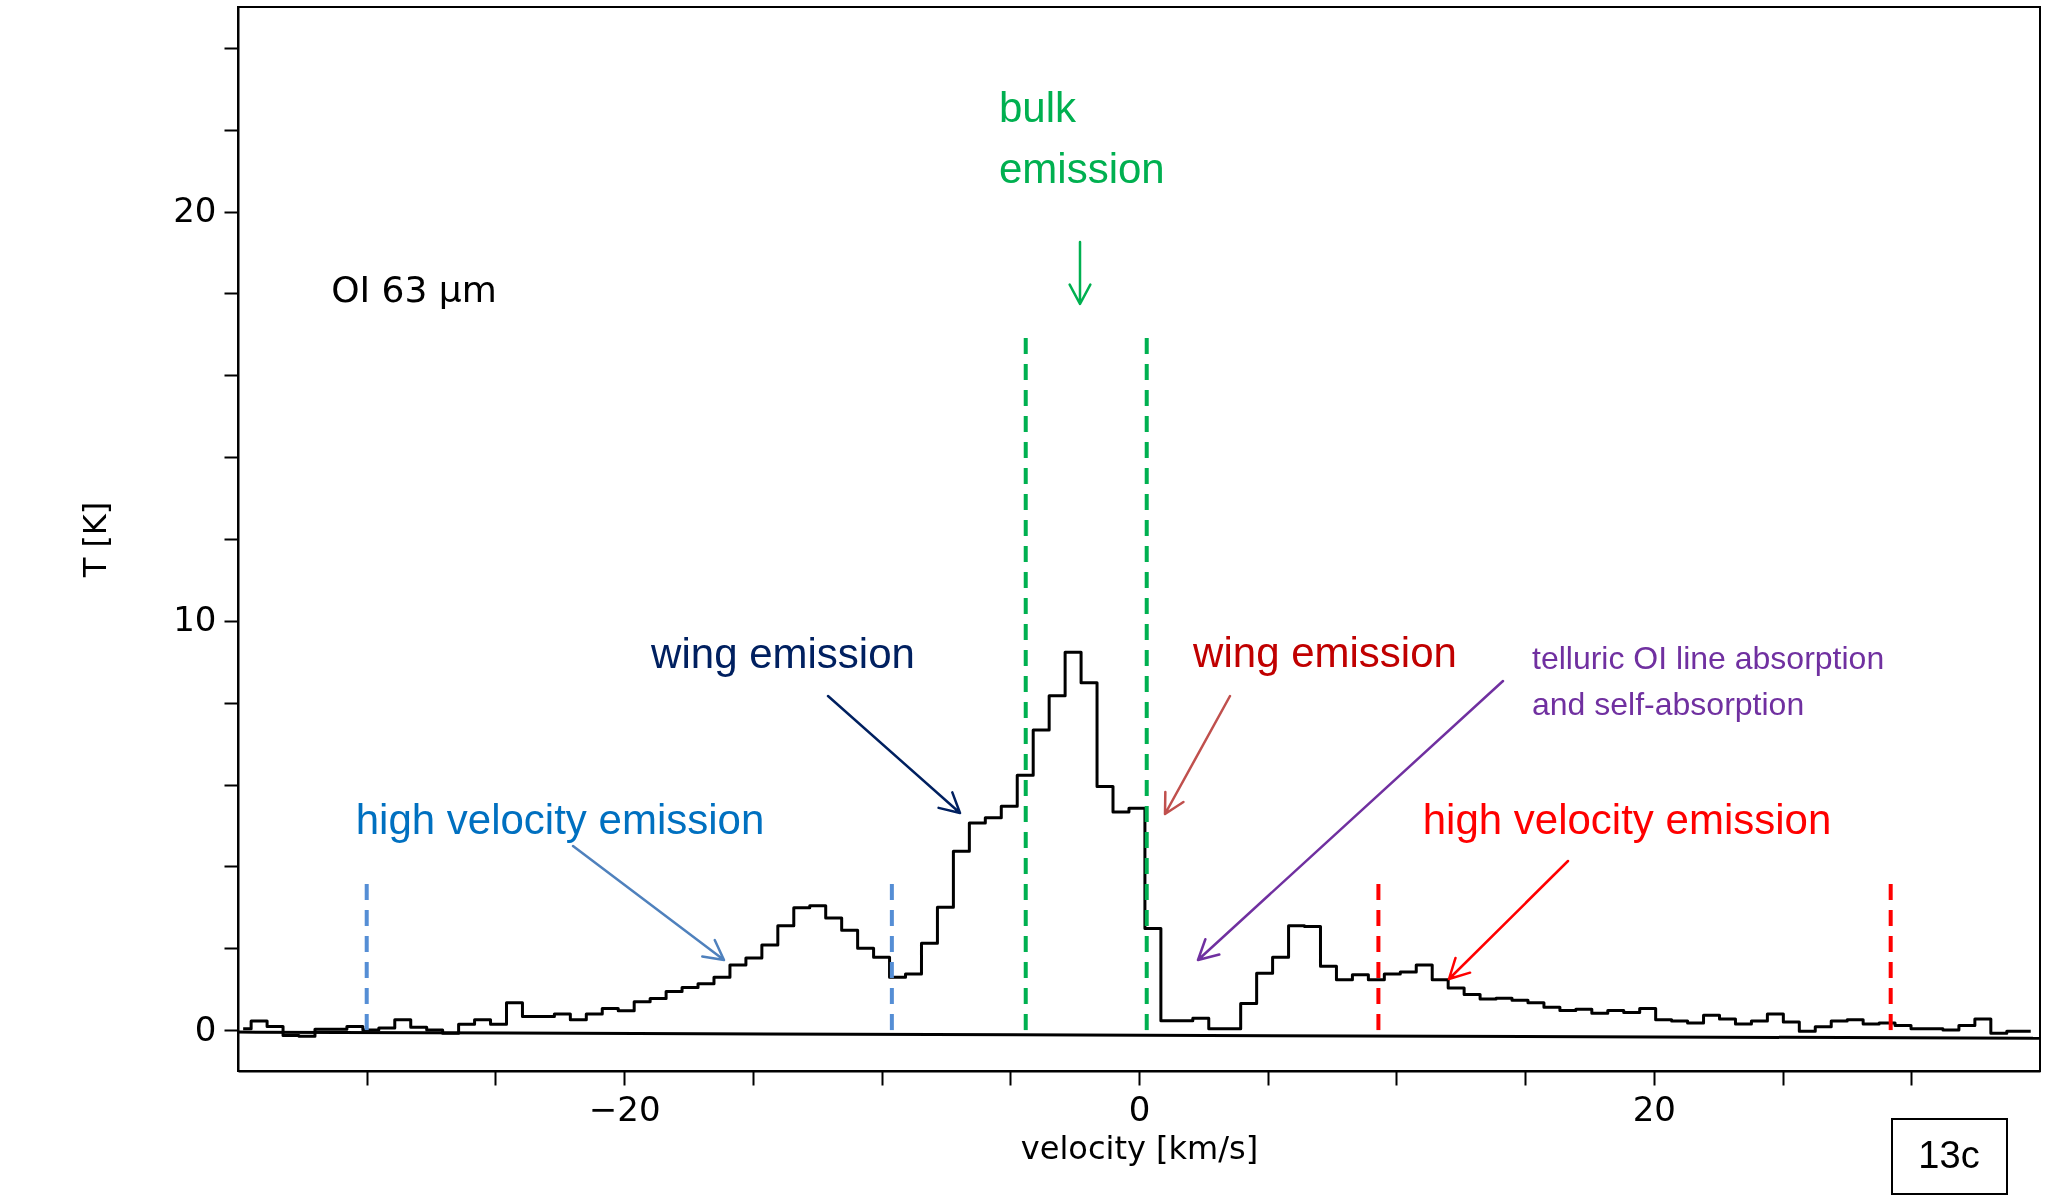  Describe the element at coordinates (205, 1028) in the screenshot. I see `y-tick-label: 0` at that location.